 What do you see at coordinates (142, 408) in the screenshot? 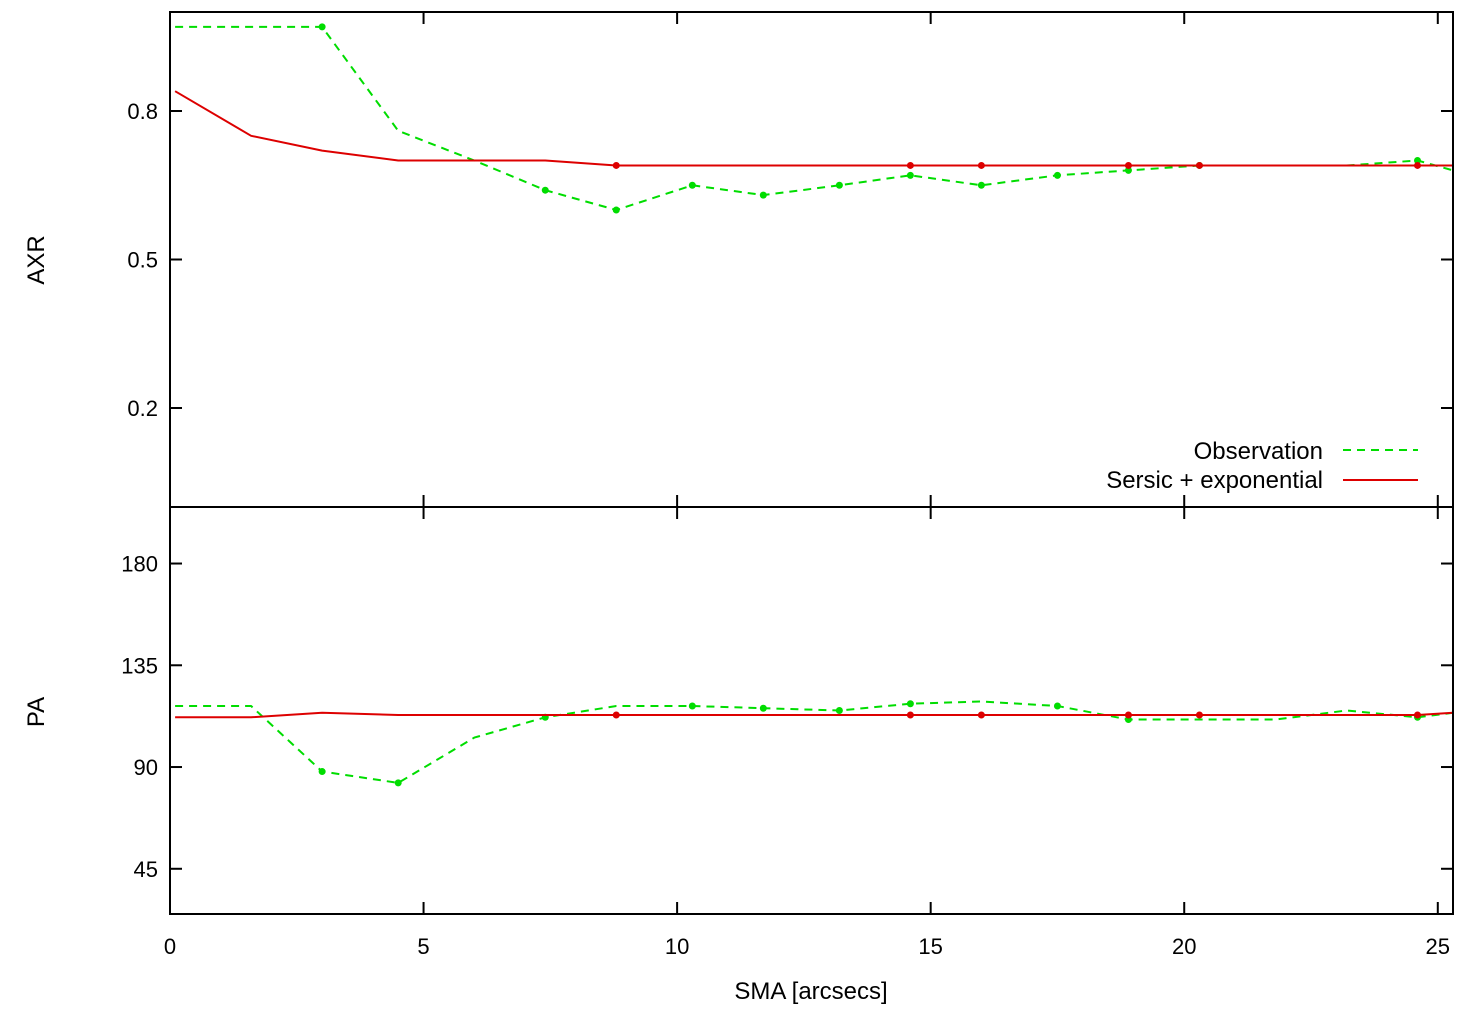
I see `top-y-tick-label: 0.2` at bounding box center [142, 408].